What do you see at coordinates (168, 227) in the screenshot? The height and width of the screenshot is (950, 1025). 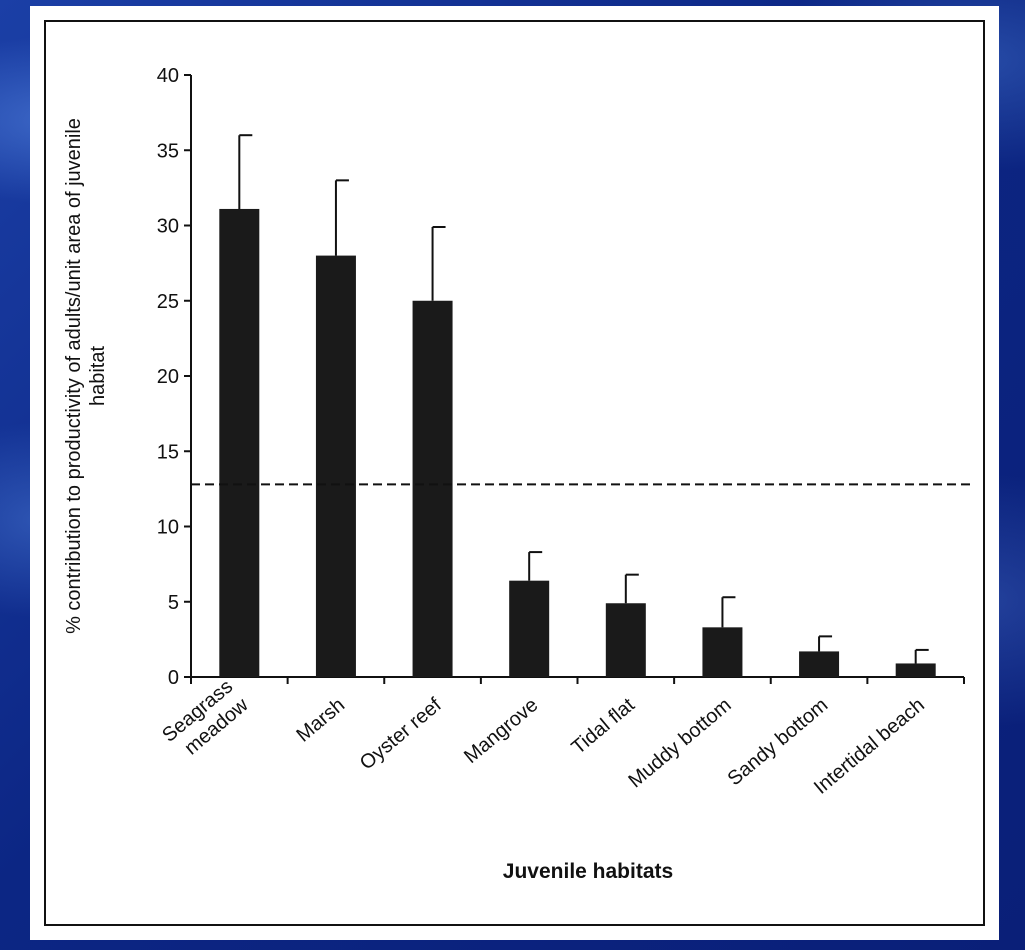 I see `y-tick-label: 30` at bounding box center [168, 227].